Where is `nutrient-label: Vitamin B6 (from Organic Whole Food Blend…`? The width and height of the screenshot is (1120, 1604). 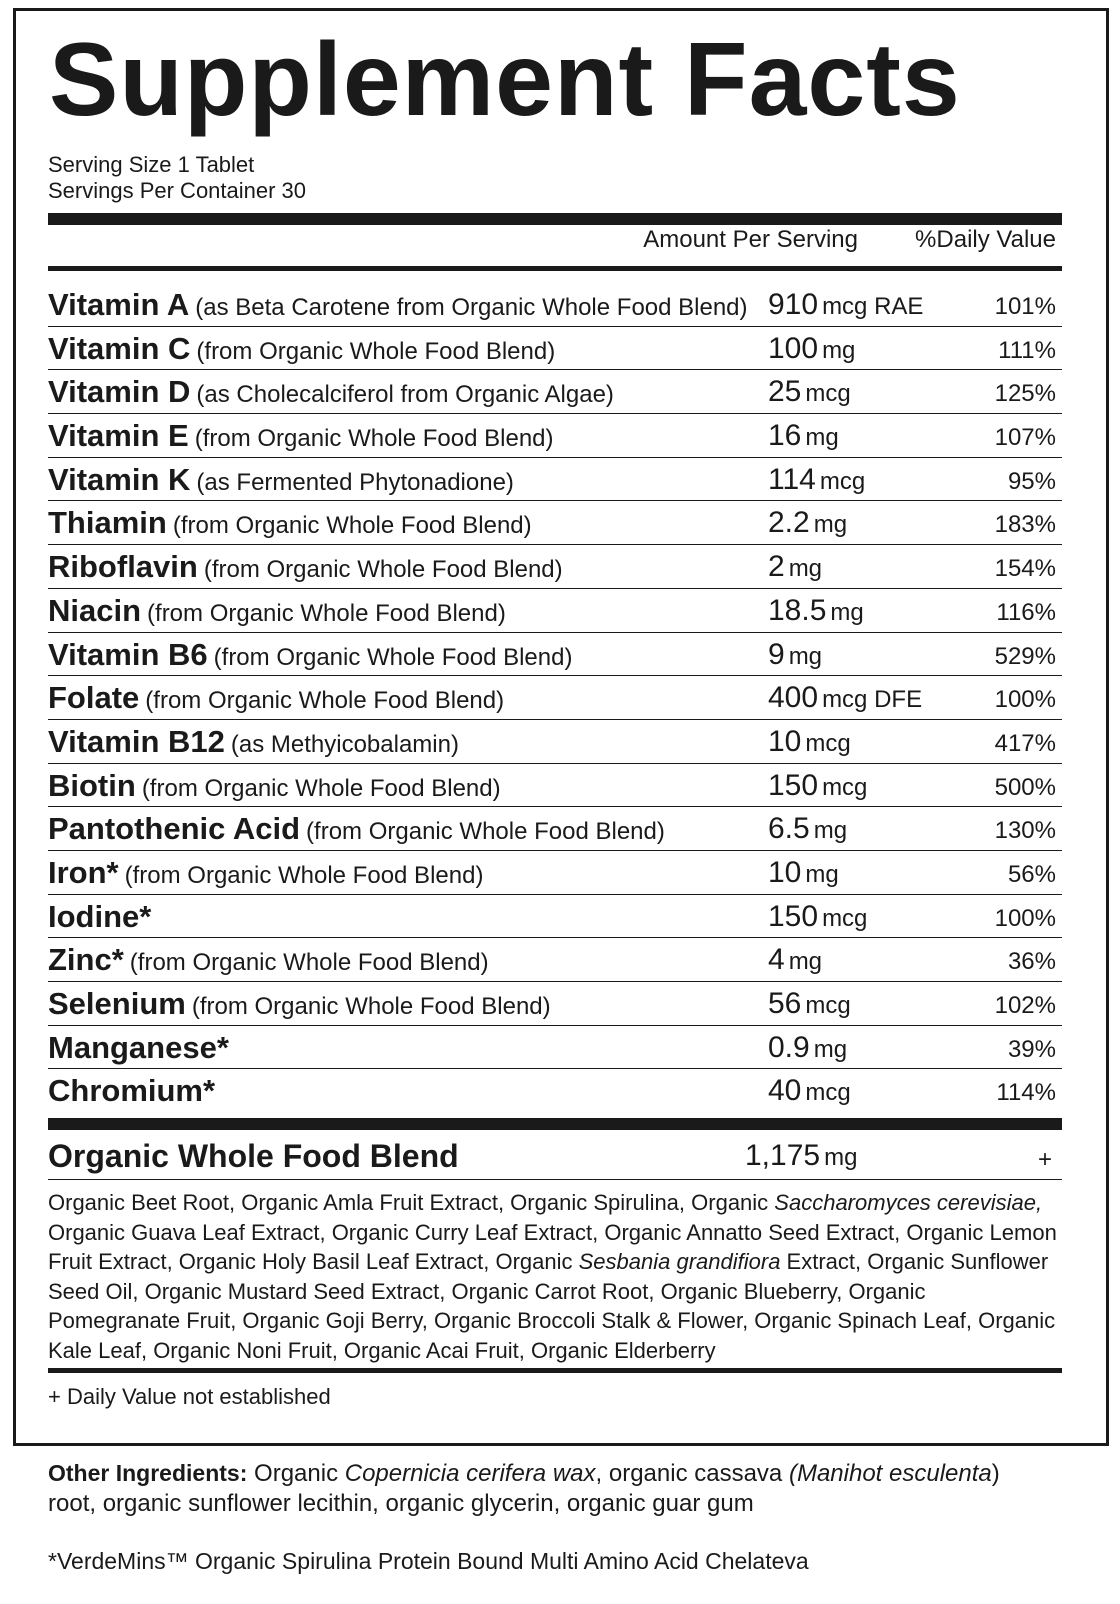 nutrient-label: Vitamin B6 (from Organic Whole Food Blend… is located at coordinates (310, 655).